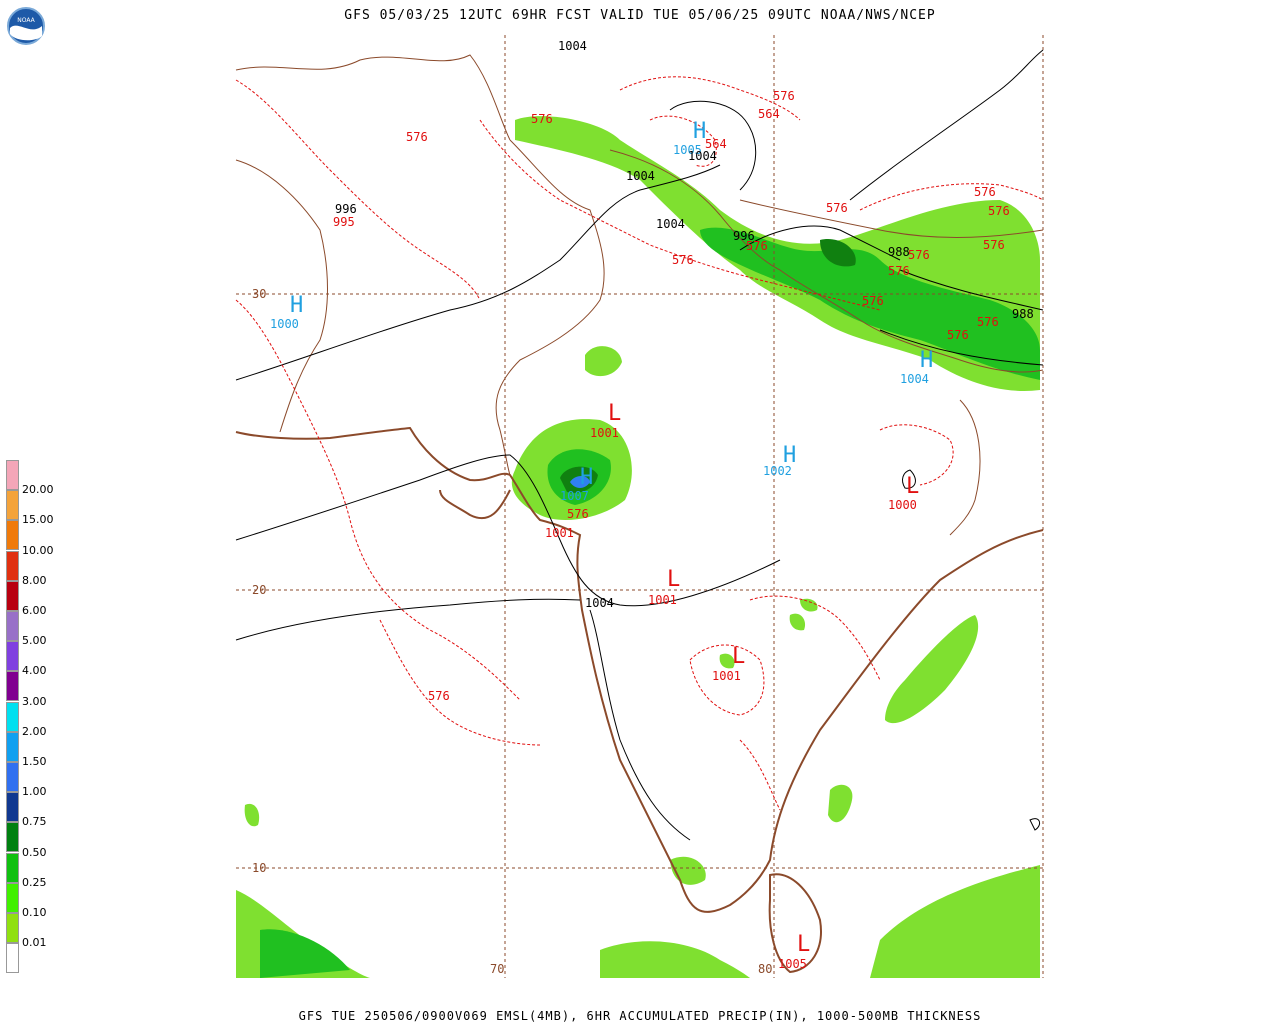  I want to click on legend-label: 1.50, so click(34, 761).